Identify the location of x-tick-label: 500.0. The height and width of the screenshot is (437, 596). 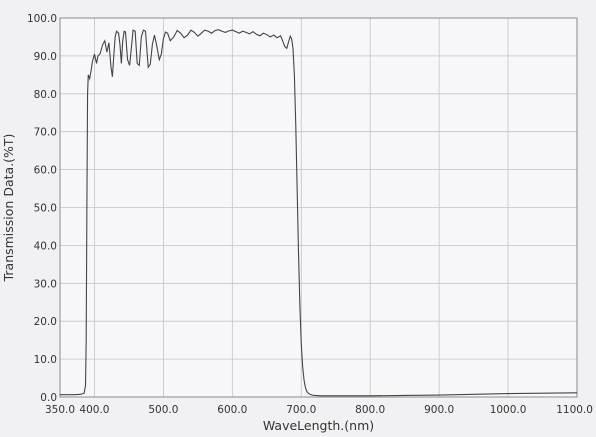
(163, 410).